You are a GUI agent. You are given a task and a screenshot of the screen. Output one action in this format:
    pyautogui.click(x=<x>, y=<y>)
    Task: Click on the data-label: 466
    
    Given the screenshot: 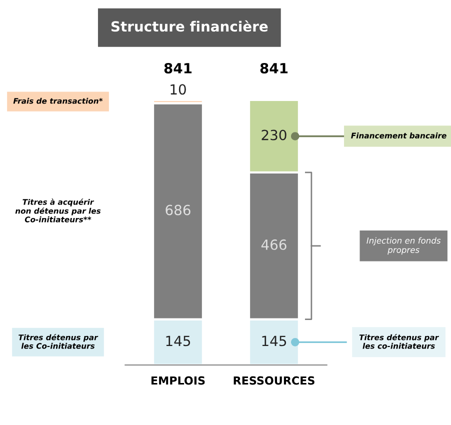 What is the action you would take?
    pyautogui.click(x=273, y=244)
    